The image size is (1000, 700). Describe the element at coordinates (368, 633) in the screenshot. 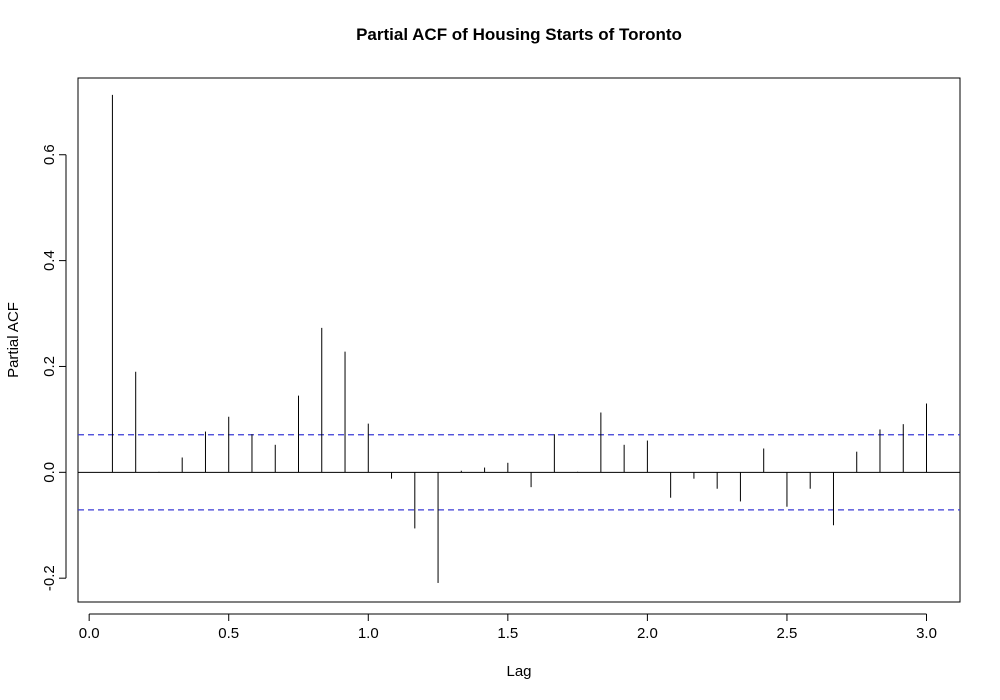

I see `x-tick-label: 1.0` at that location.